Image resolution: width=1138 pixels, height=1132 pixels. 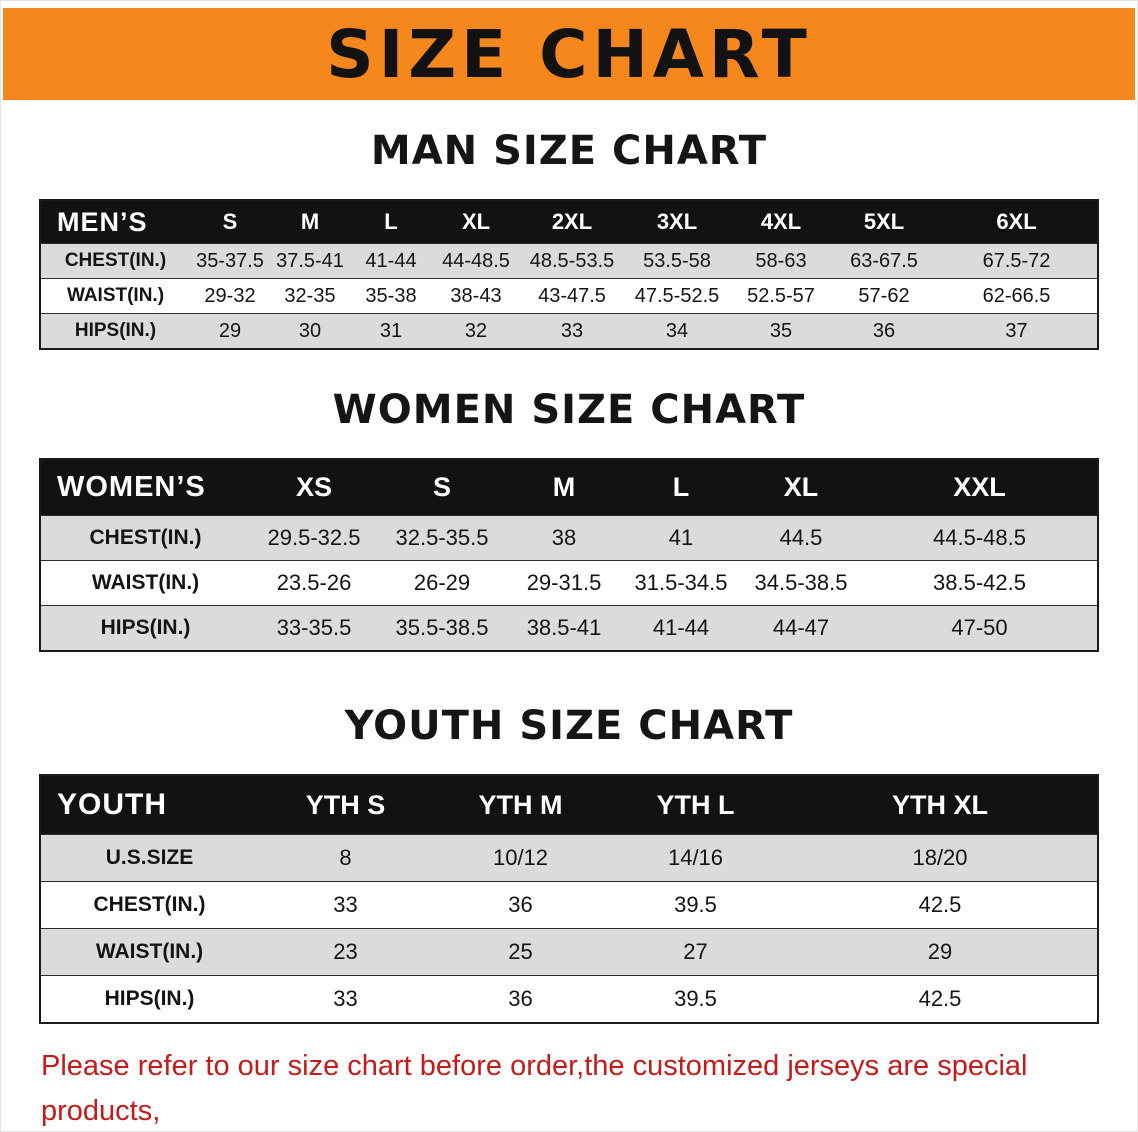 What do you see at coordinates (476, 331) in the screenshot?
I see `value-cell: 32` at bounding box center [476, 331].